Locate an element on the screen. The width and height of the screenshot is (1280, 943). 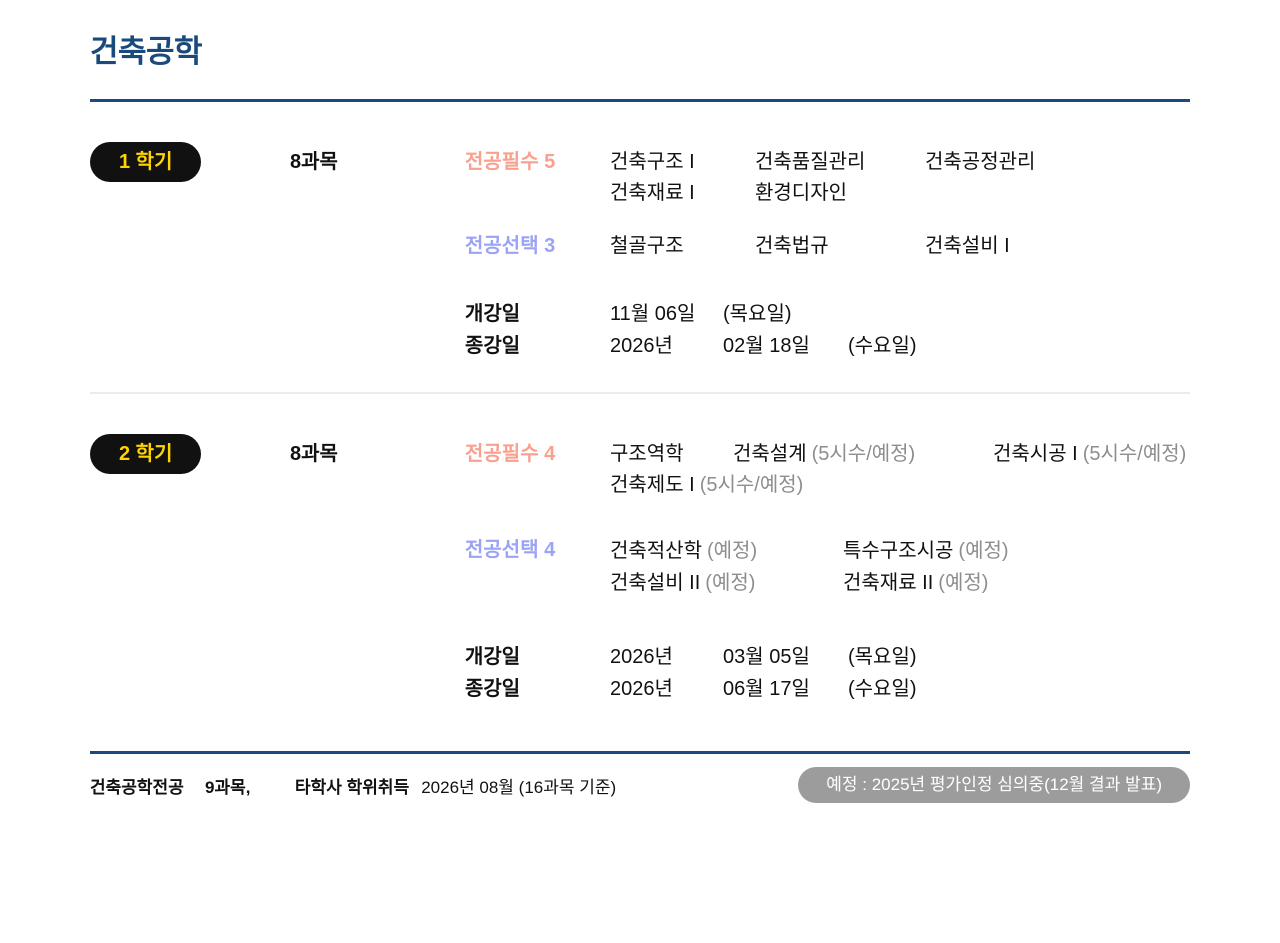
course: 건축설비 II (예정) is located at coordinates (683, 583).